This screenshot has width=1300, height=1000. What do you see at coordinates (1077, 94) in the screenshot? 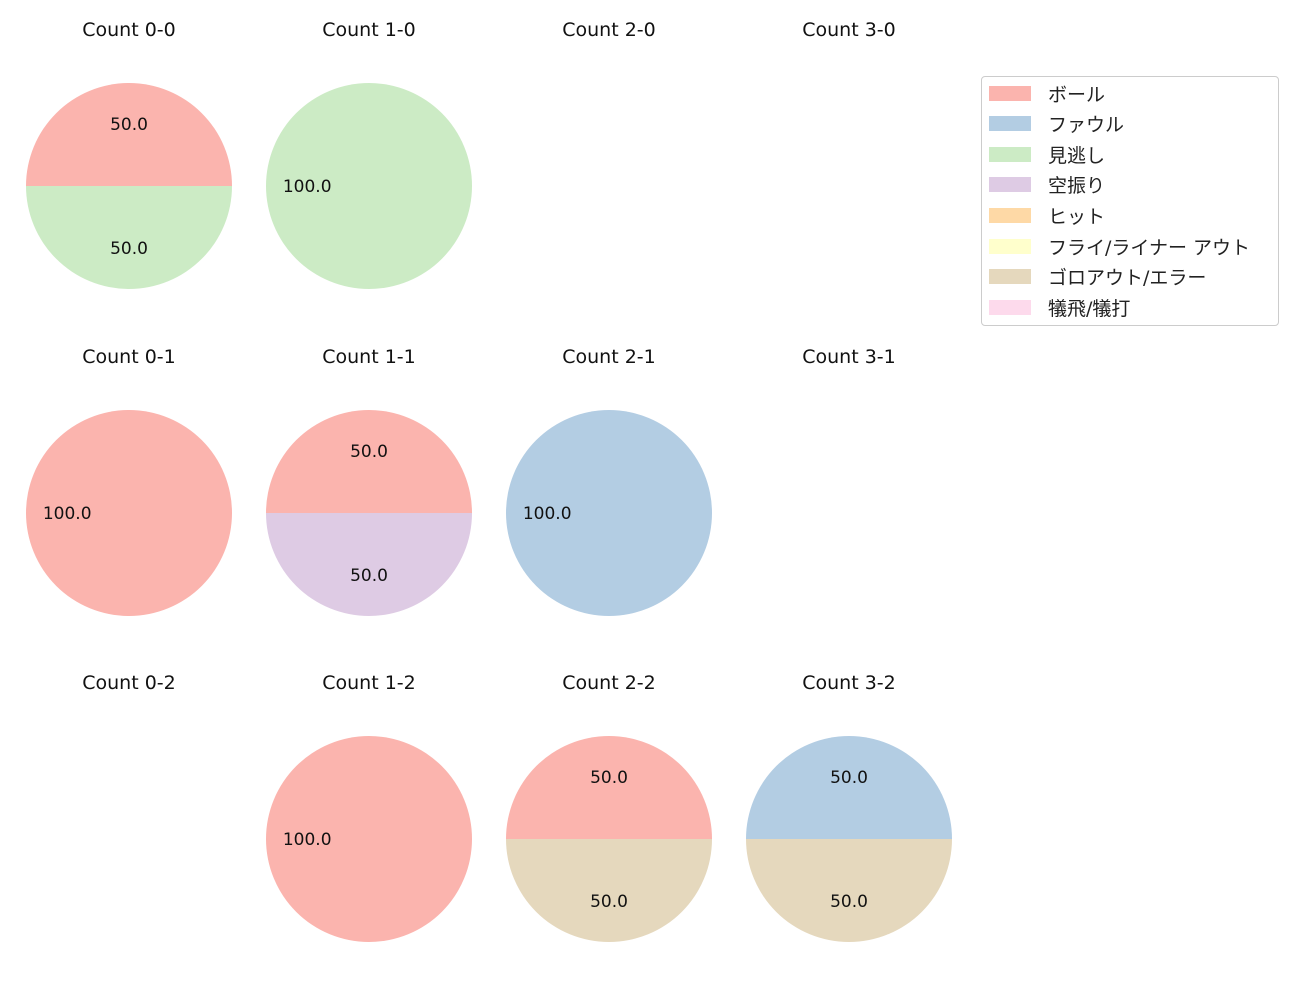
I see `legend-label: ボール` at bounding box center [1077, 94].